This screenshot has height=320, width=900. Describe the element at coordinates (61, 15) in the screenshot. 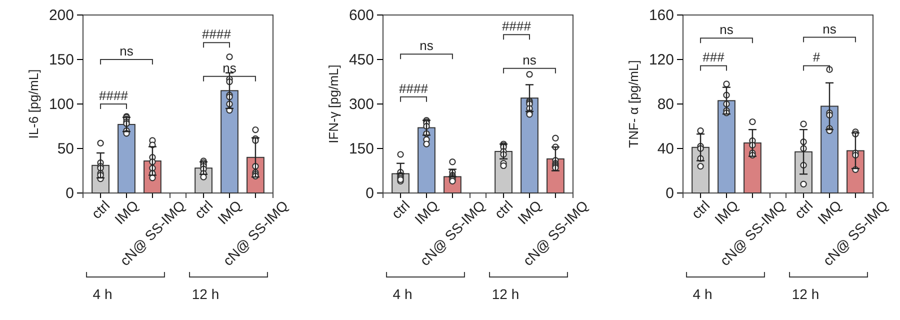

I see `y-tick-label: 200` at that location.